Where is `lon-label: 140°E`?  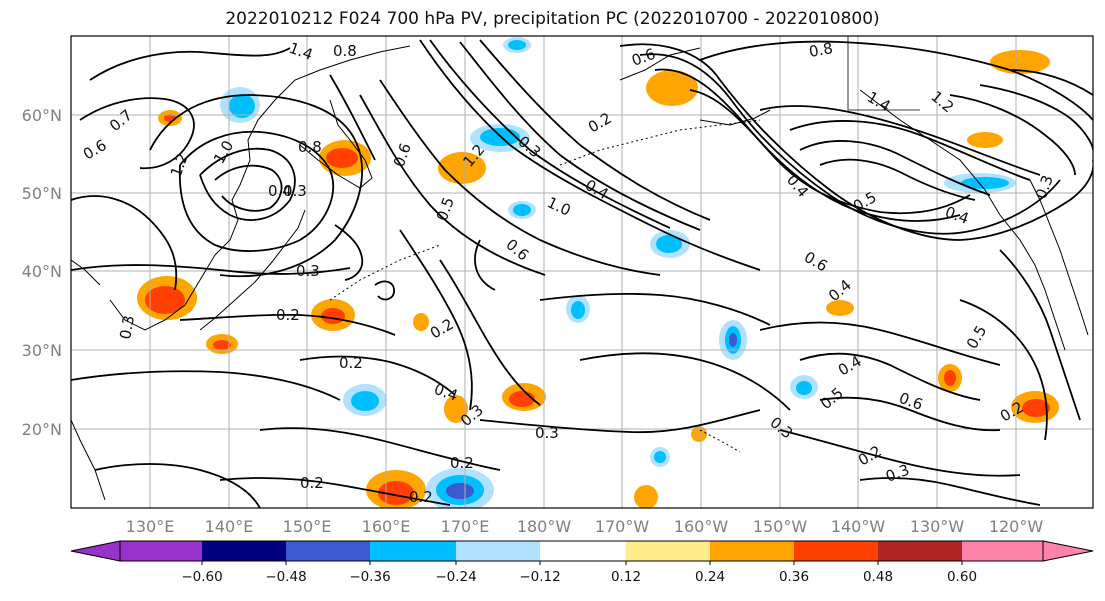
lon-label: 140°E is located at coordinates (229, 526).